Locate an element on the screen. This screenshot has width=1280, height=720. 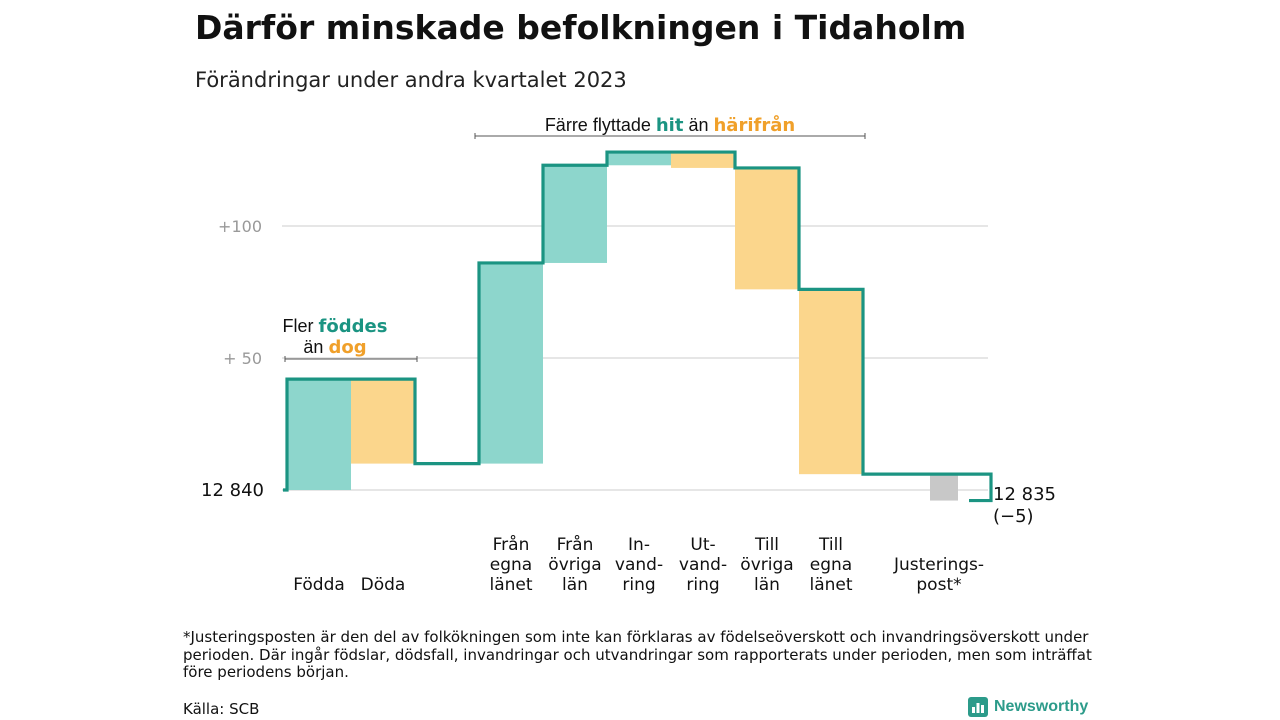
newsworthy-logo: Newsworthy is located at coordinates (1028, 707).